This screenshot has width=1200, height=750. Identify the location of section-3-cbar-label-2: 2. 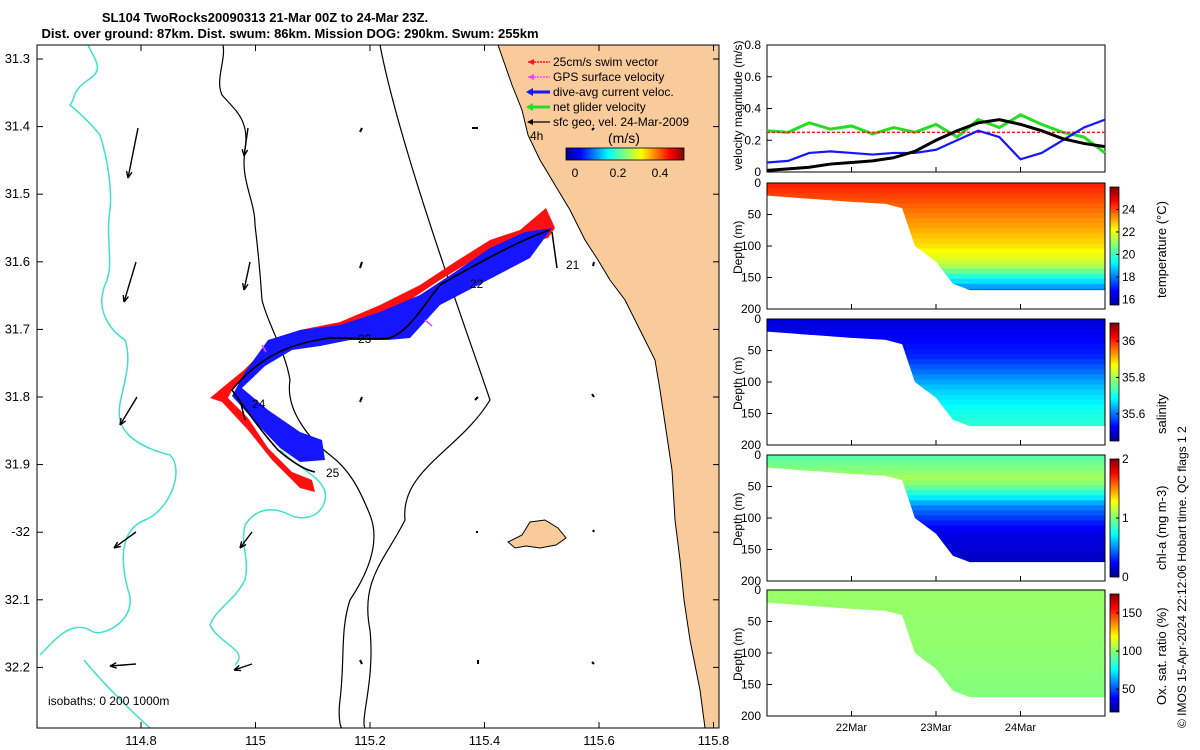
(1125, 459).